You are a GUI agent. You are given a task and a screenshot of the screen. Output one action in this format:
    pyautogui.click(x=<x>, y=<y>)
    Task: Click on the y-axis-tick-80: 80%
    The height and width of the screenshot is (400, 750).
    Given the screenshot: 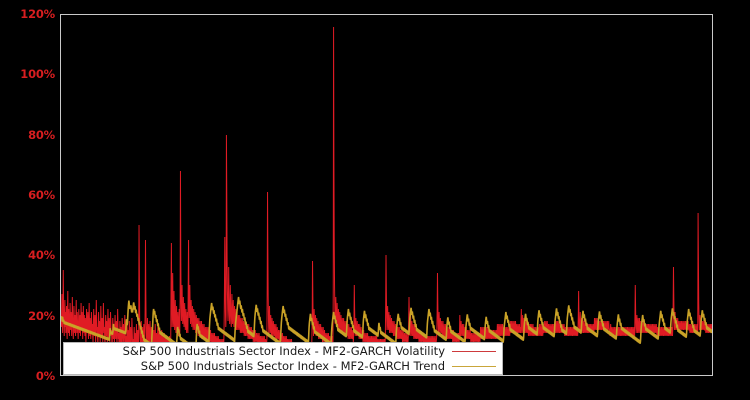 What is the action you would take?
    pyautogui.click(x=41, y=134)
    